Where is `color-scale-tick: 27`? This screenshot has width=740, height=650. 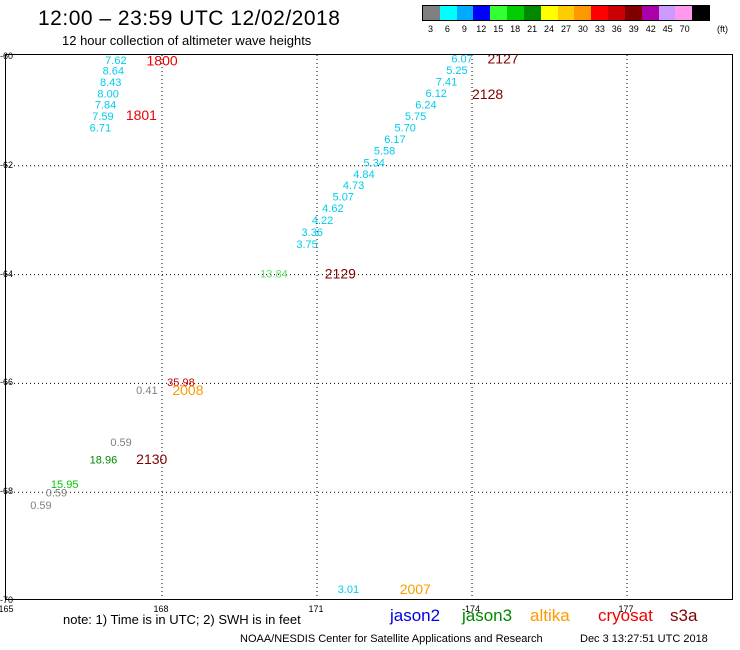
color-scale-tick: 27 is located at coordinates (566, 29).